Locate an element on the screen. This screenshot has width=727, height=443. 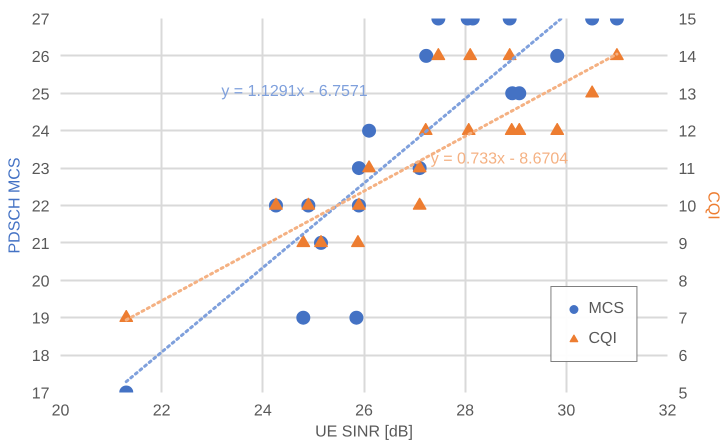
y2-tick-label: 10 is located at coordinates (687, 207).